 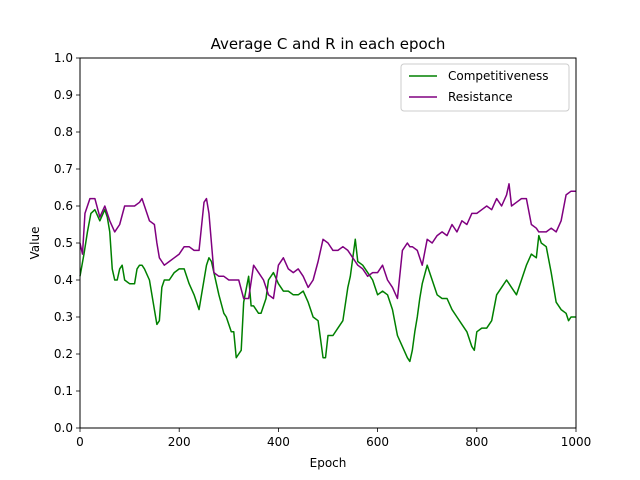 What do you see at coordinates (377, 442) in the screenshot?
I see `x-tick-label: 600` at bounding box center [377, 442].